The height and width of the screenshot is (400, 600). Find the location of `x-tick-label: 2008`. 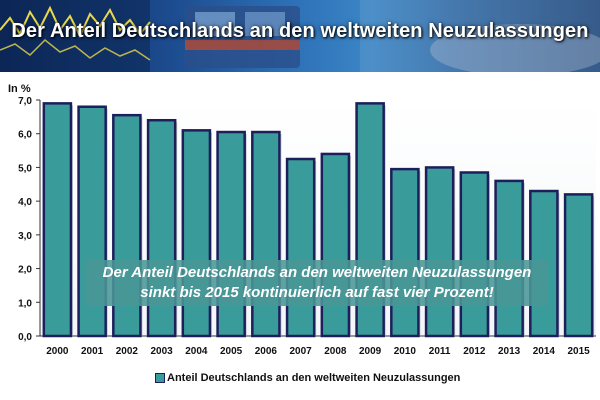

x-tick-label: 2008 is located at coordinates (335, 351).